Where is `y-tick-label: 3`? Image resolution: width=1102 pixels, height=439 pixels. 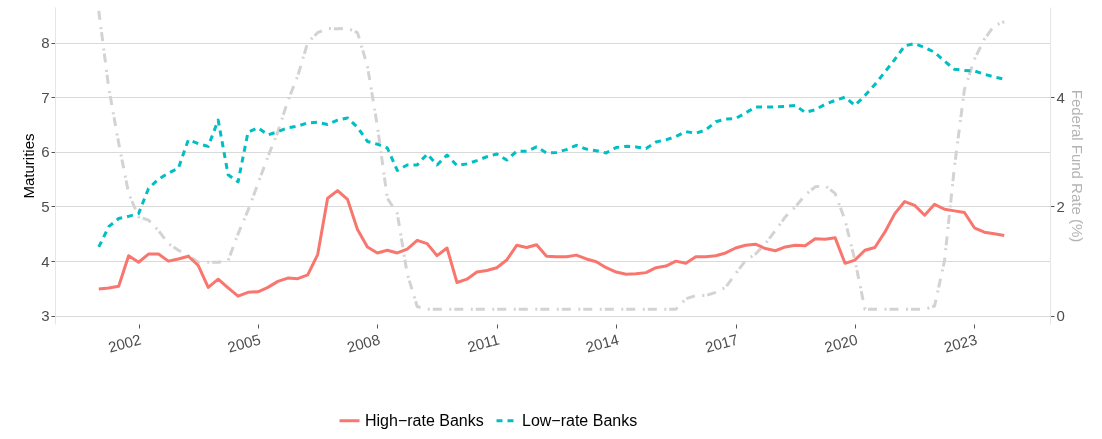 y-tick-label: 3 is located at coordinates (45, 316).